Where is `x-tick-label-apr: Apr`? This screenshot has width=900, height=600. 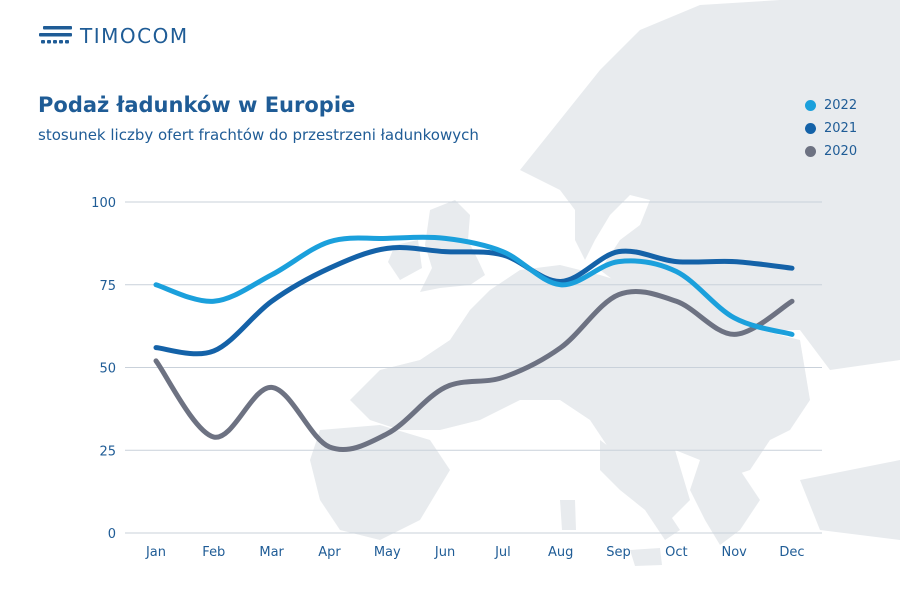 x-tick-label-apr: Apr is located at coordinates (329, 552).